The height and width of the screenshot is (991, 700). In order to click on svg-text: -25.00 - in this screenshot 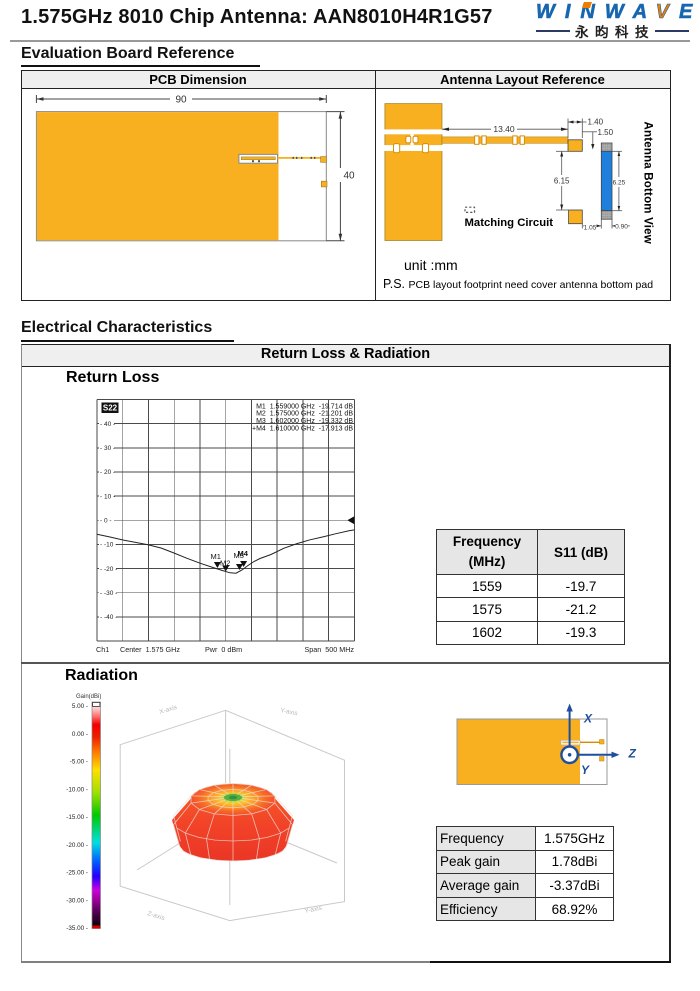, I will do `click(77, 873)`.